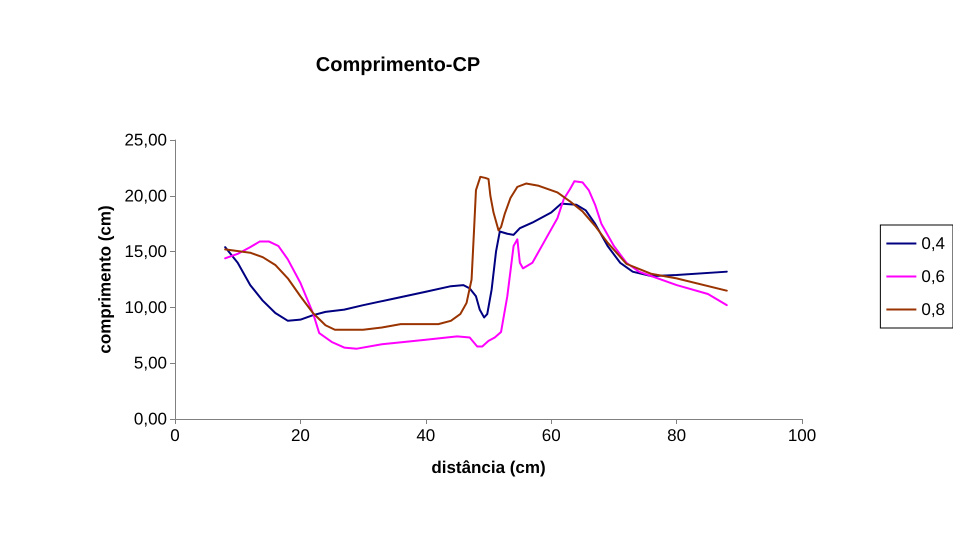  What do you see at coordinates (933, 243) in the screenshot?
I see `legend-label: 0,4` at bounding box center [933, 243].